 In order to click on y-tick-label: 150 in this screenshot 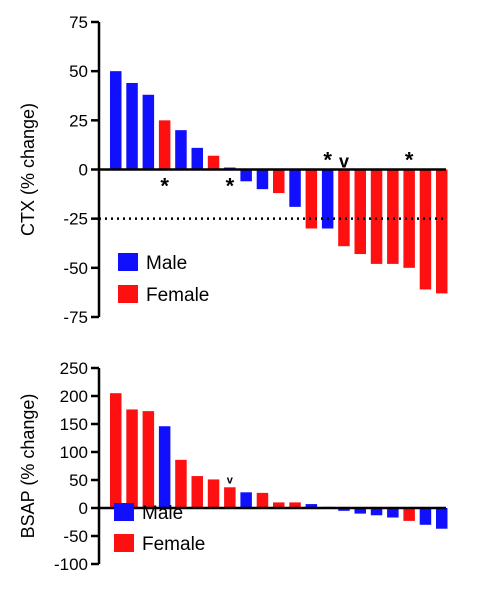, I will do `click(74, 424)`.